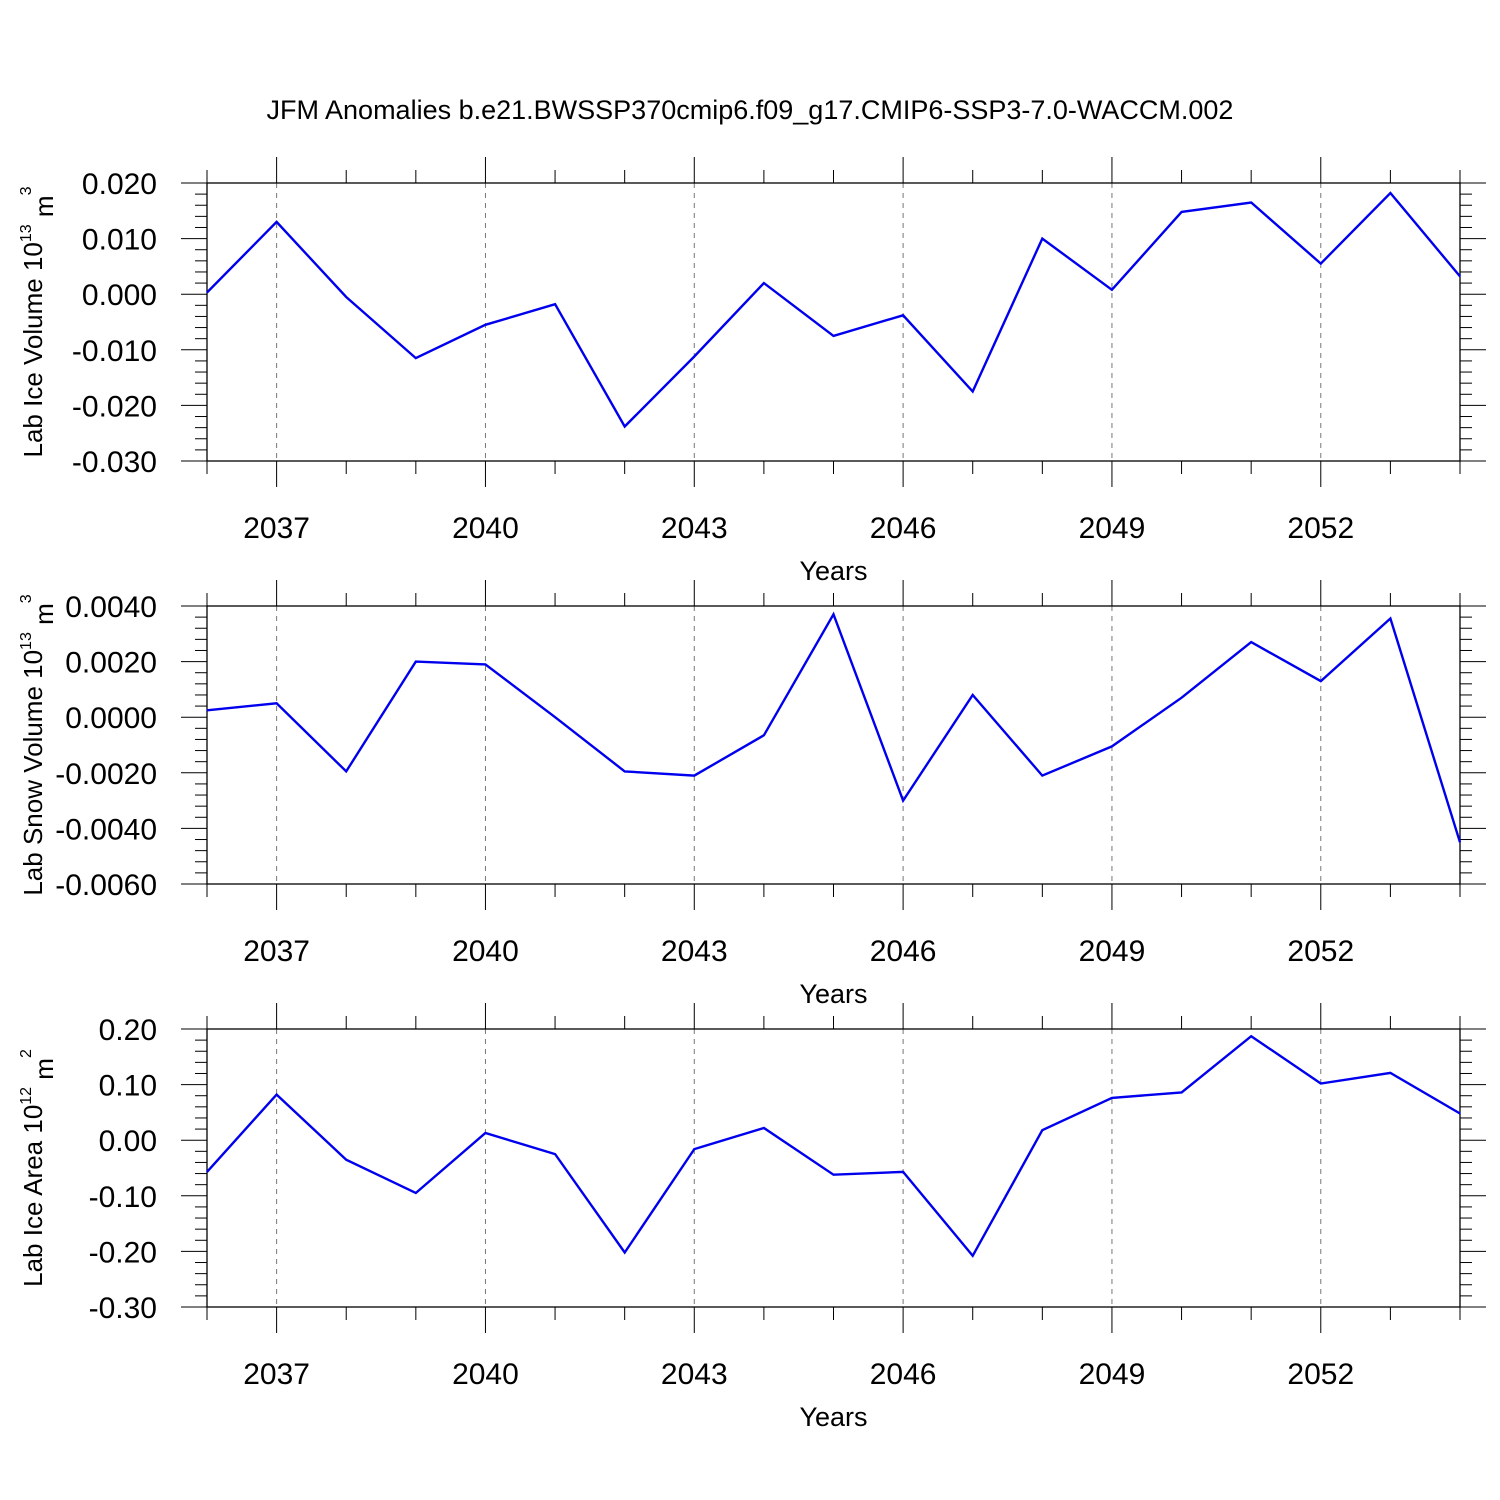 This screenshot has width=1500, height=1500. Describe the element at coordinates (114, 462) in the screenshot. I see `y-tick-label: -0.030` at that location.